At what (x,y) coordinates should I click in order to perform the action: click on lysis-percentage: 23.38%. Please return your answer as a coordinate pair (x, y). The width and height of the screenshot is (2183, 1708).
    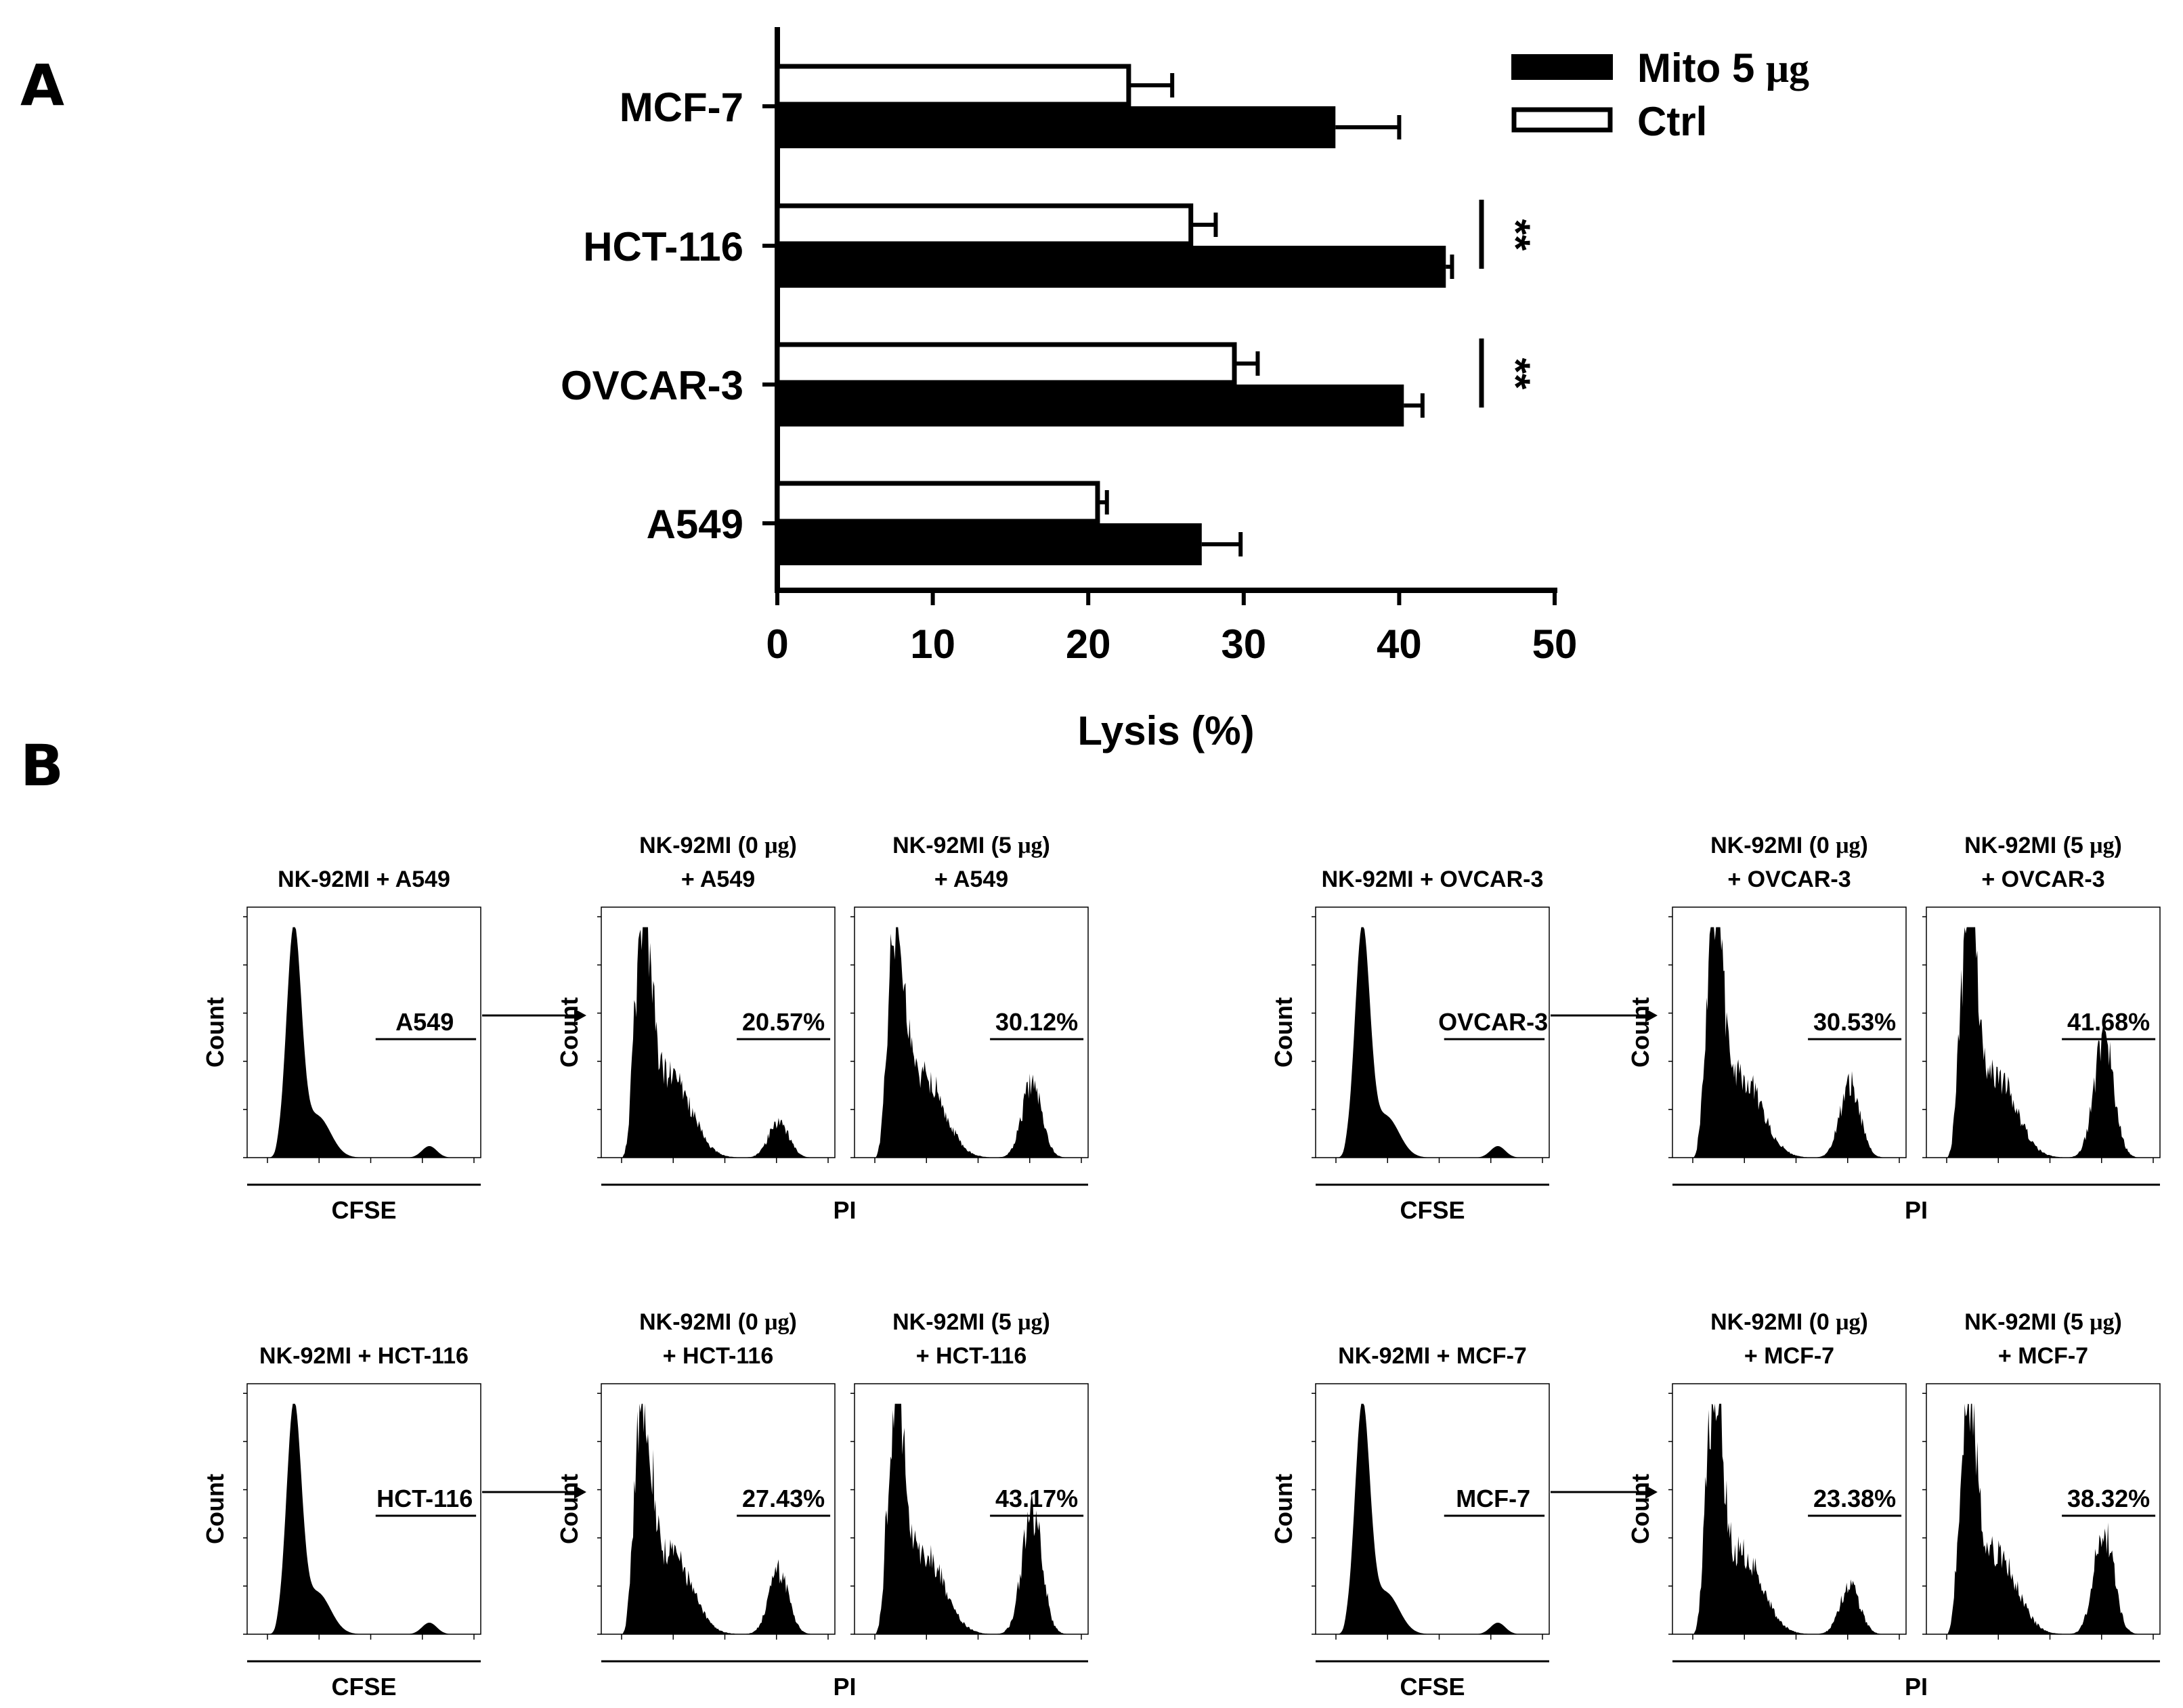
    Looking at the image, I should click on (1855, 1498).